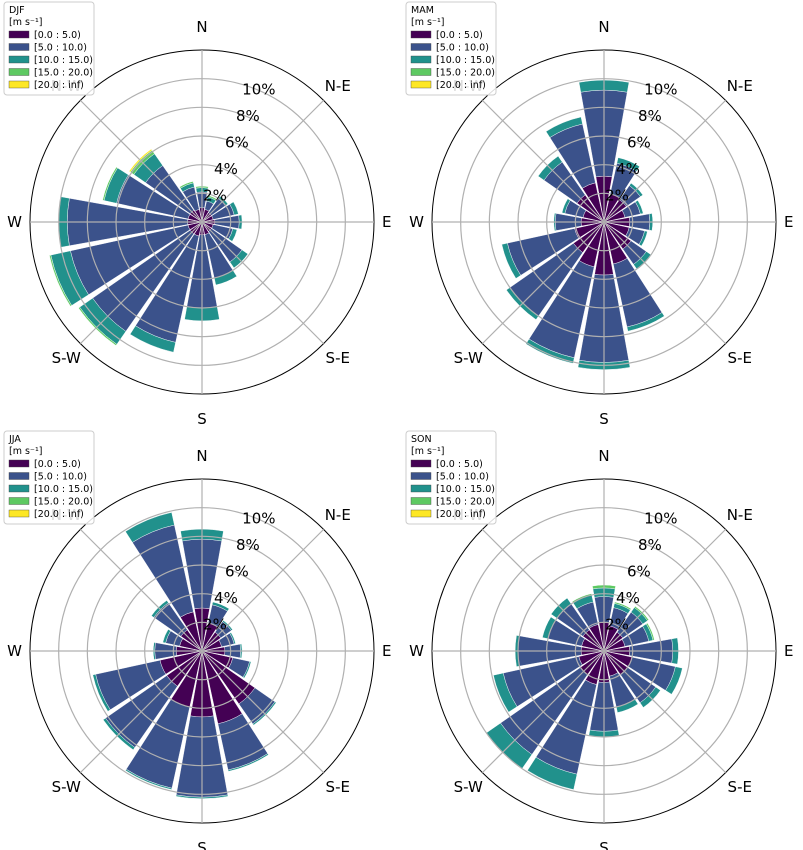 The image size is (803, 850). Describe the element at coordinates (186, 185) in the screenshot. I see `bar-nnw-bin3` at that location.